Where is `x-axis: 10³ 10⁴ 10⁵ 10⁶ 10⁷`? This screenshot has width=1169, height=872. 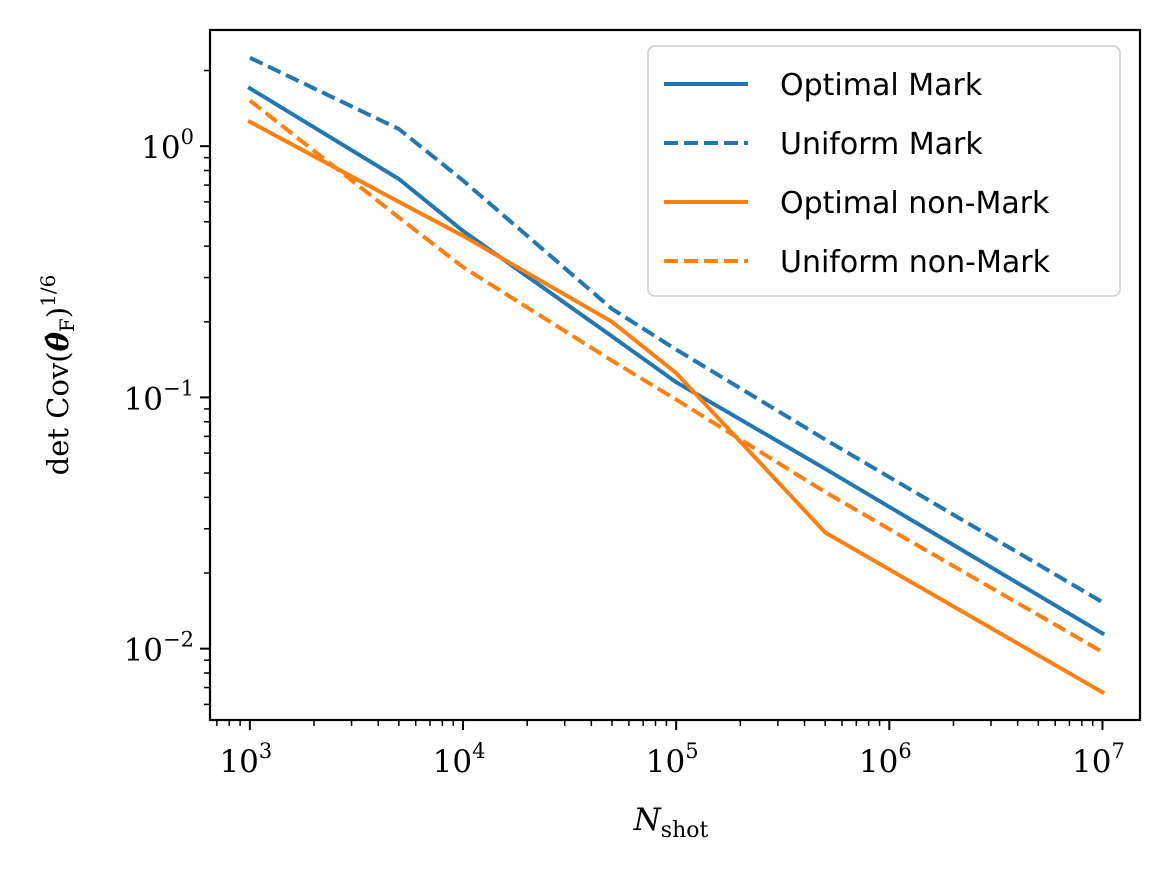
x-axis: 10³ 10⁴ 10⁵ 10⁶ 10⁷ is located at coordinates (670, 750).